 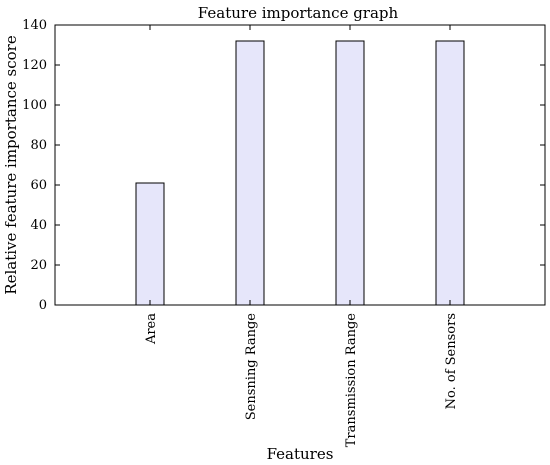 I want to click on y-tick-label: 40, so click(x=38, y=225).